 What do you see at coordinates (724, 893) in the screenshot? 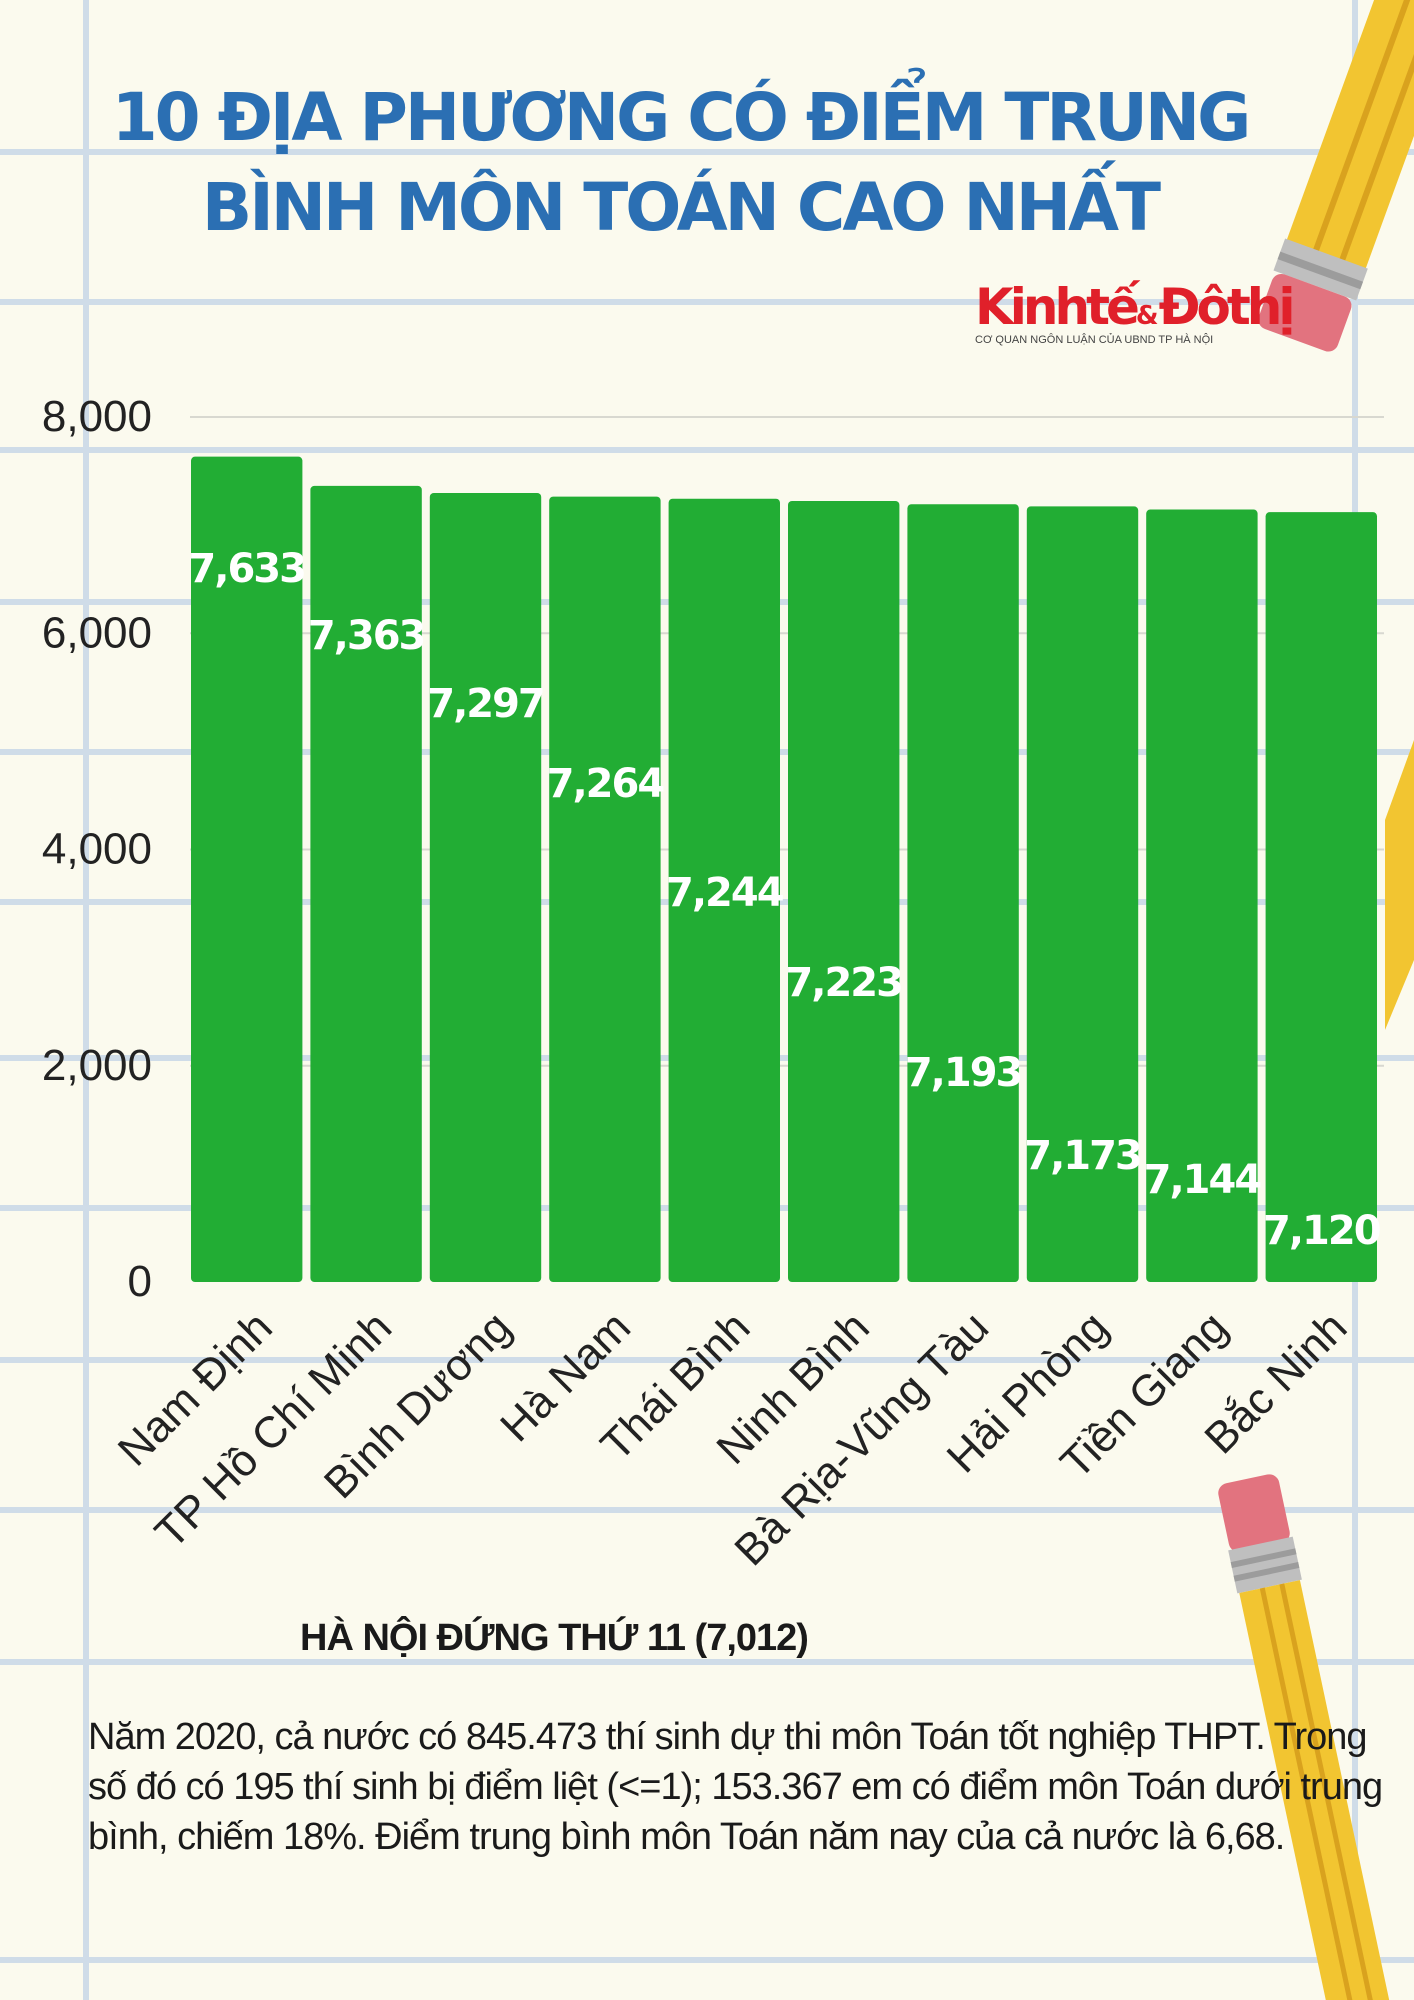
I see `data-label: 7,244` at bounding box center [724, 893].